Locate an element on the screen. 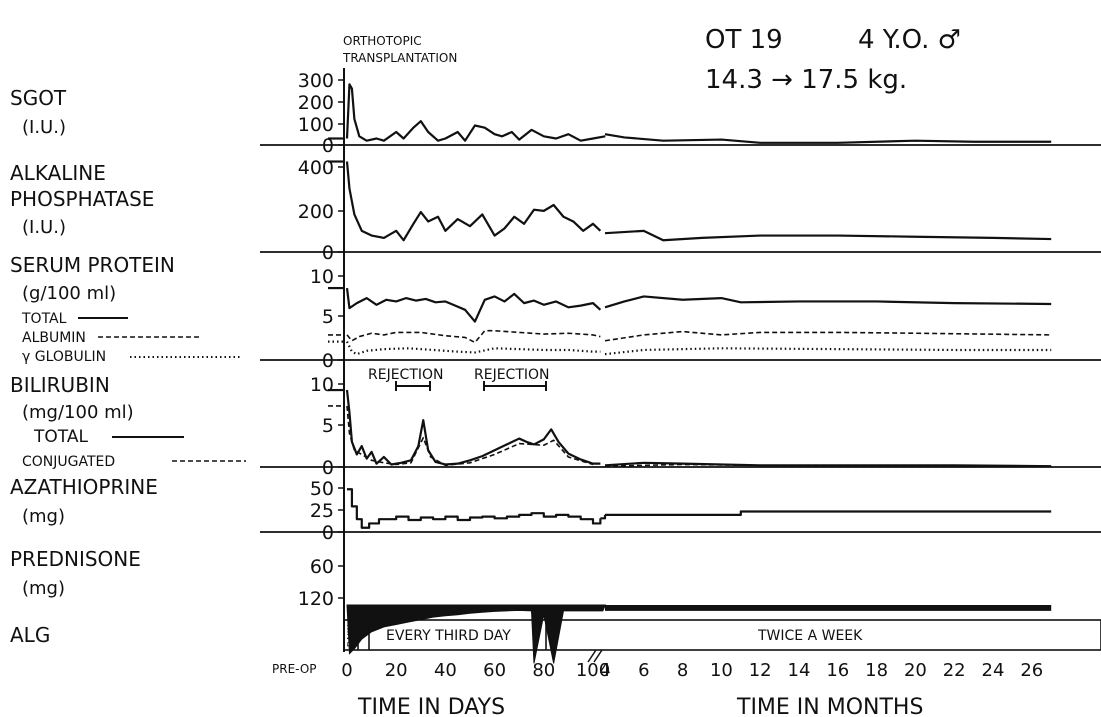  protein-series-0-months is located at coordinates (828, 302).